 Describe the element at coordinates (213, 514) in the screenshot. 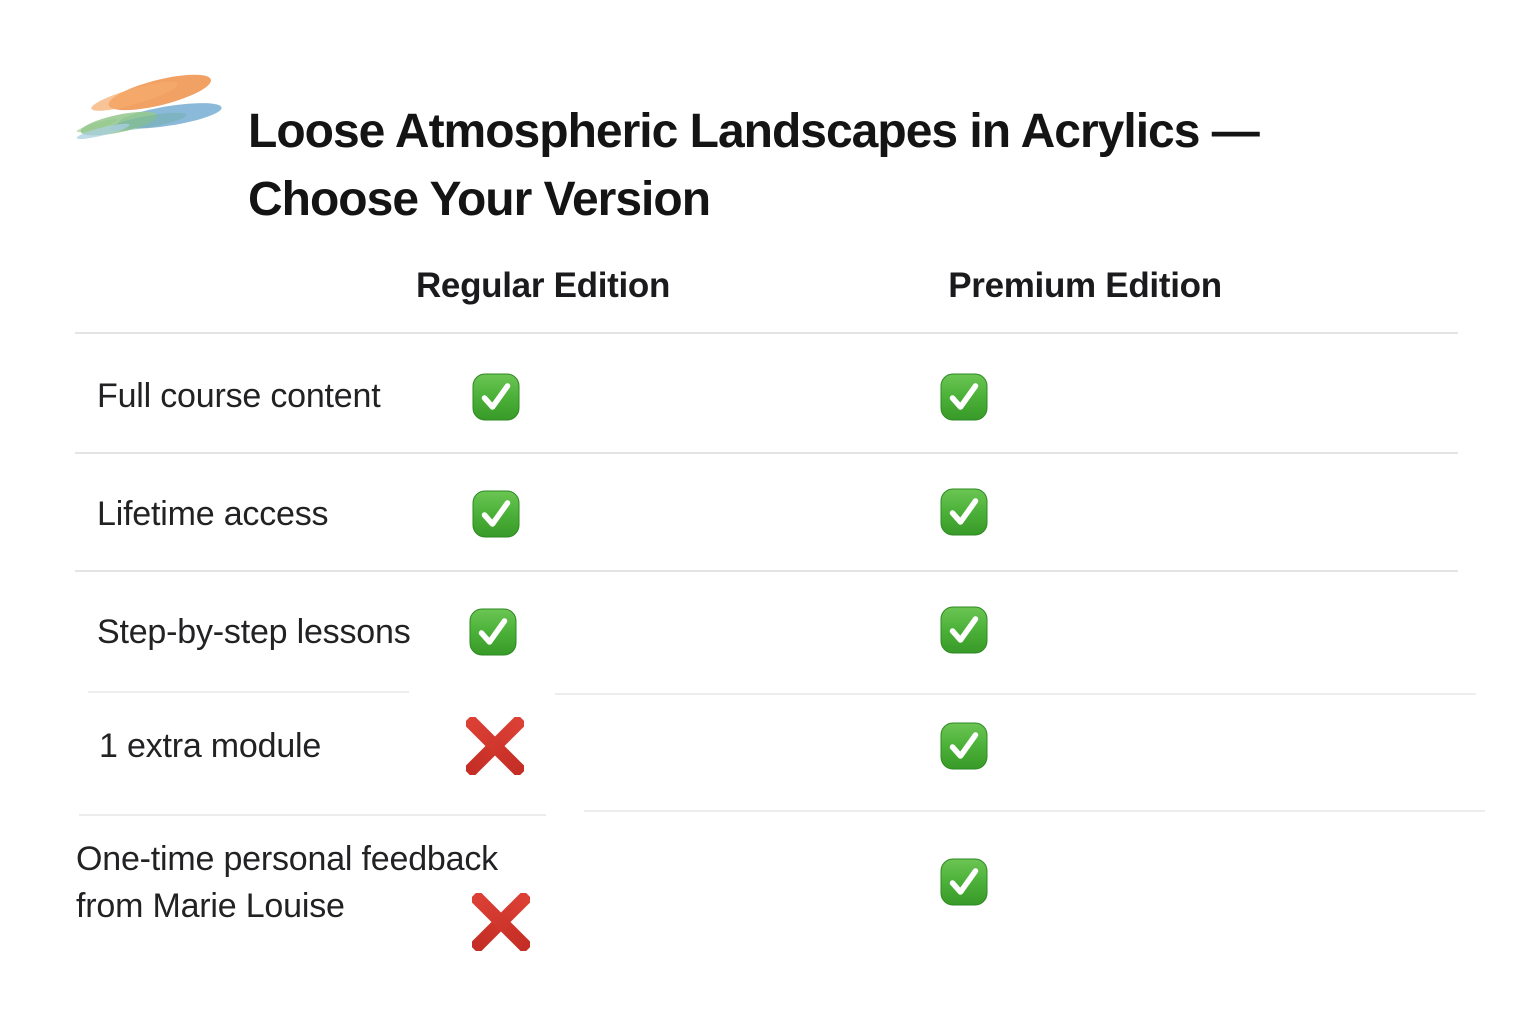

I see `feature-label: Lifetime access` at that location.